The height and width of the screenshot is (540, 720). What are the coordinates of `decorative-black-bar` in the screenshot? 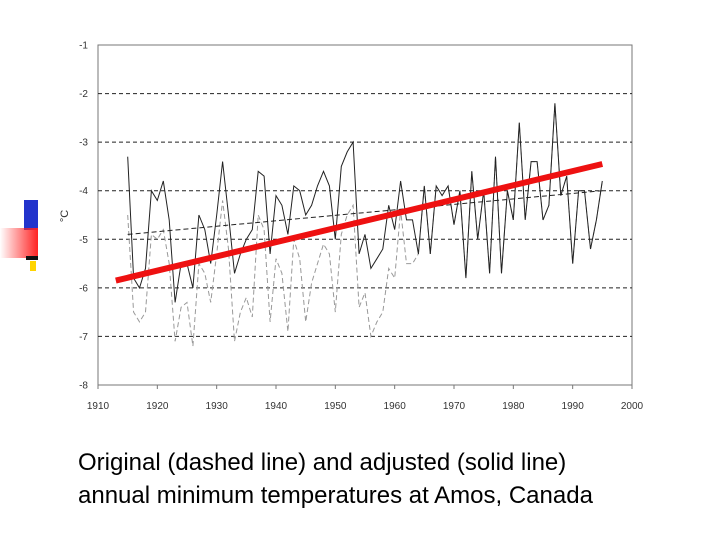 It's located at (32, 258).